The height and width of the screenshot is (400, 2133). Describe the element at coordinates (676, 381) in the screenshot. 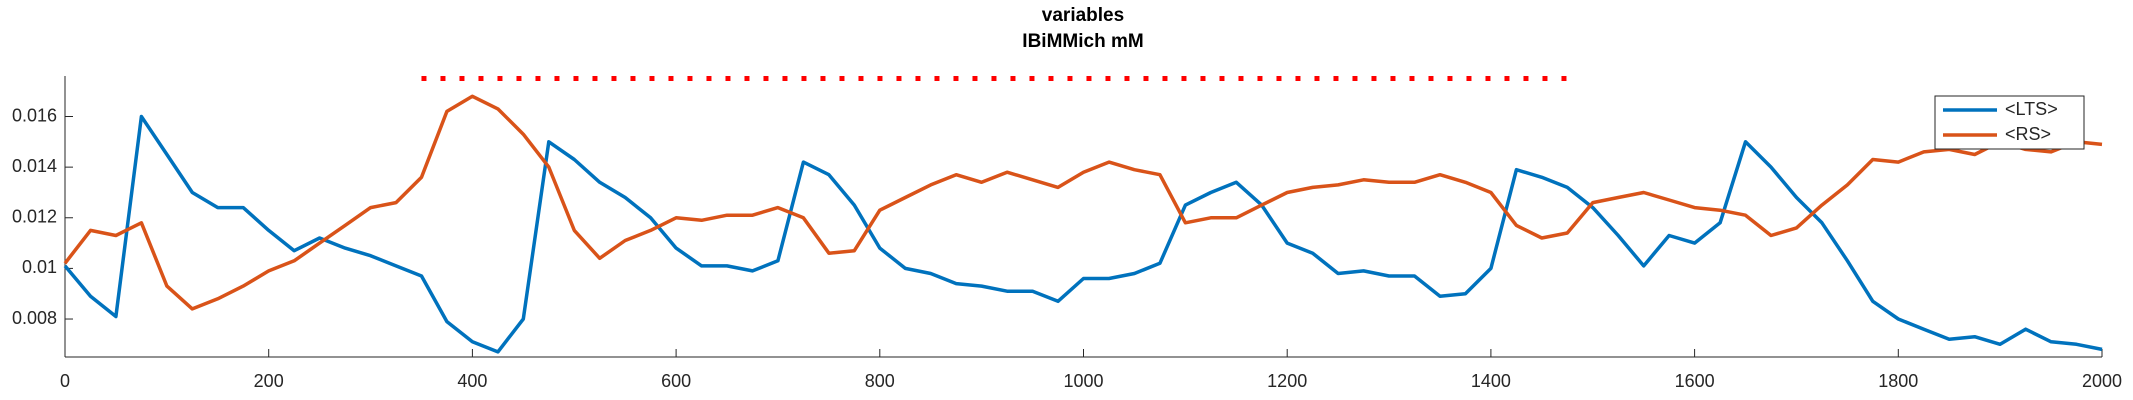

I see `x-tick-label: 600` at that location.